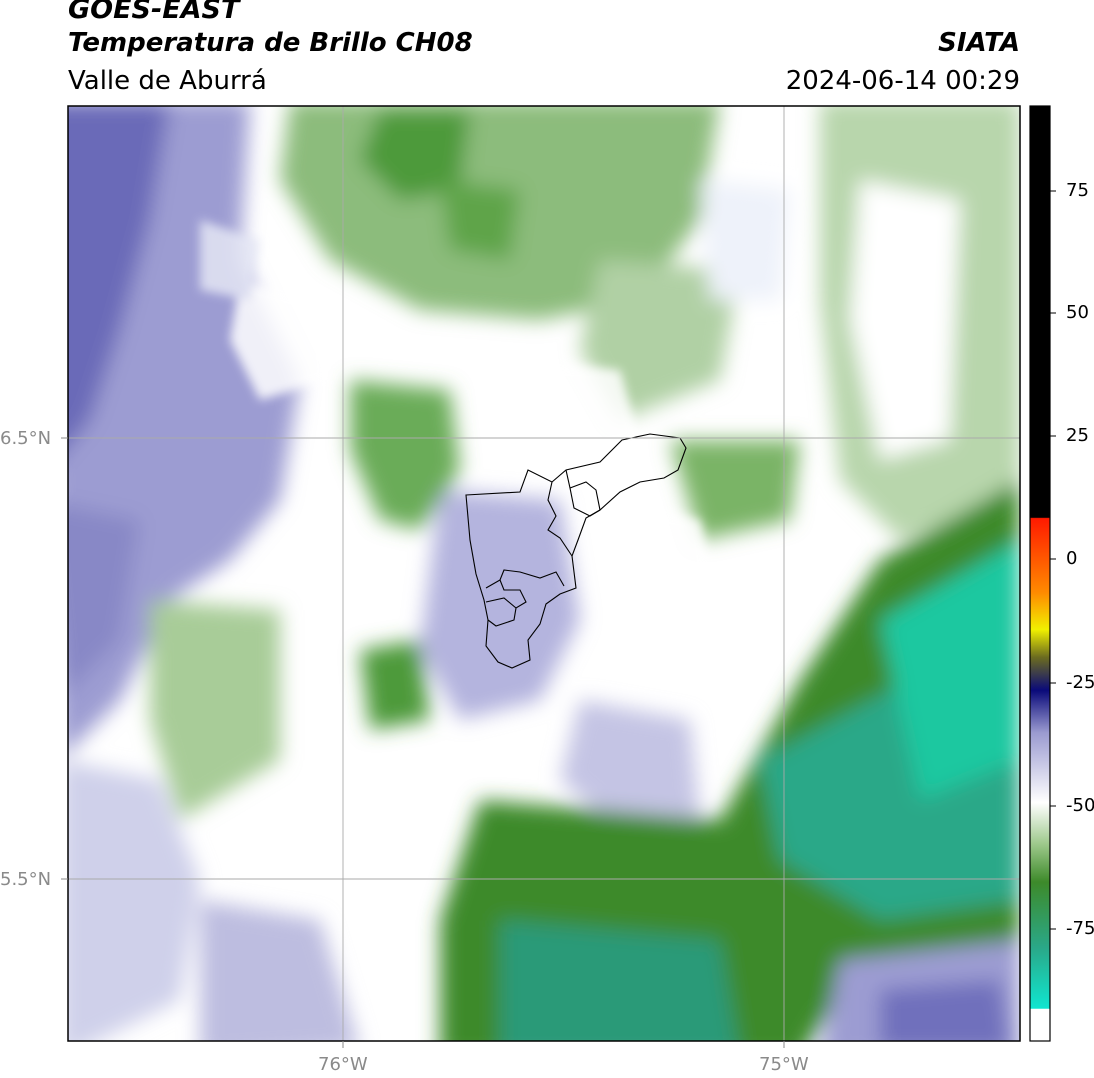 The height and width of the screenshot is (1078, 1094). What do you see at coordinates (784, 1064) in the screenshot?
I see `lon-label-75: 75°W` at bounding box center [784, 1064].